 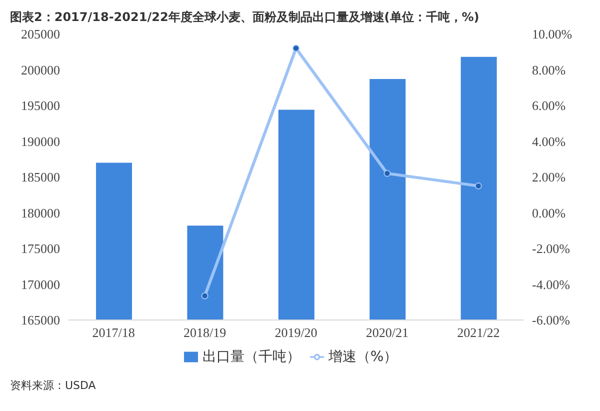 I want to click on y-tick-label: 165000, so click(x=40, y=320).